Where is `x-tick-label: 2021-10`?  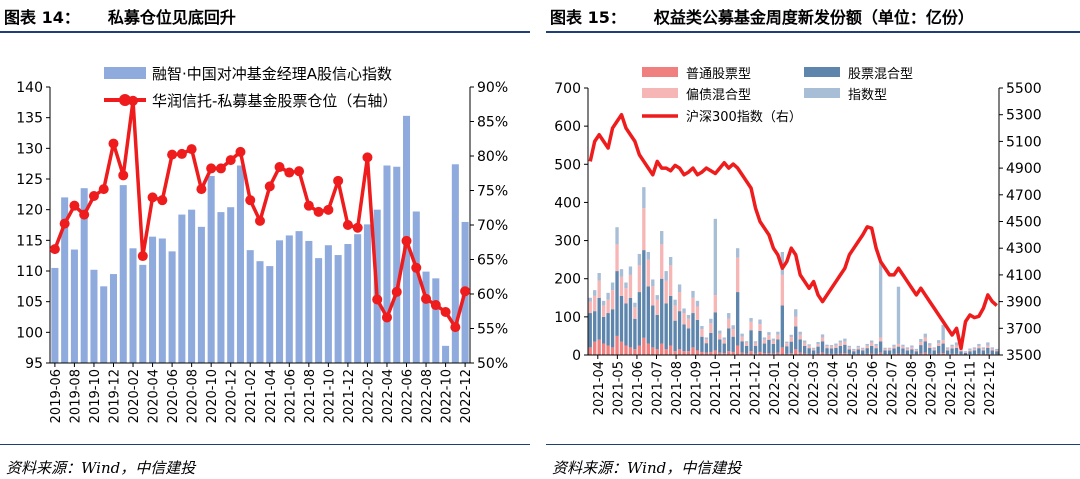 x-tick-label: 2021-10 is located at coordinates (329, 396).